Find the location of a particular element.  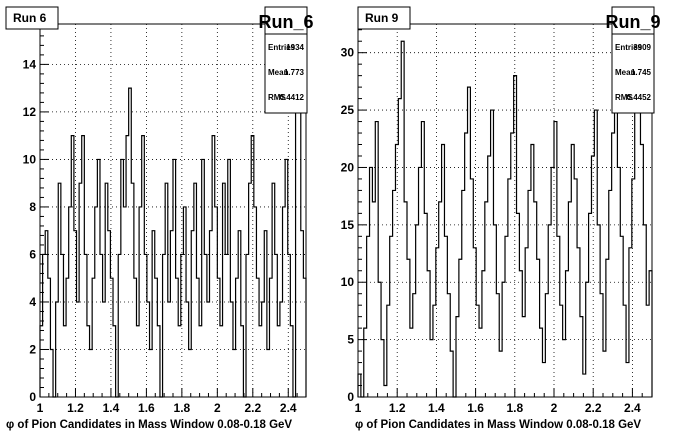

y-tick-label: 25 is located at coordinates (348, 110).